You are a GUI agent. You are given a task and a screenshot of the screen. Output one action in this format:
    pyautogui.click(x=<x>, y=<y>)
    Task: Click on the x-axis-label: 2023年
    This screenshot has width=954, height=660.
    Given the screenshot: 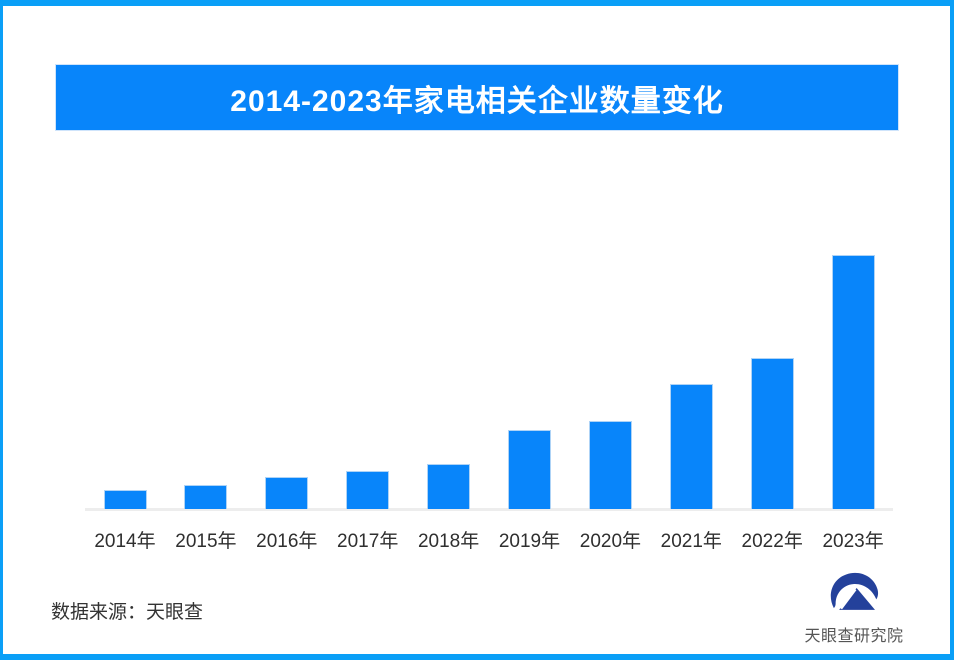 What is the action you would take?
    pyautogui.click(x=853, y=541)
    